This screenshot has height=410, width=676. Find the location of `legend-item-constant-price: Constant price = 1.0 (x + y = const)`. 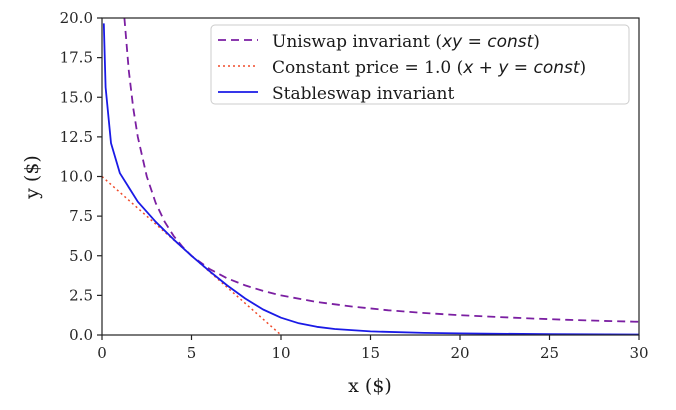

legend-item-constant-price: Constant price = 1.0 (x + y = const) is located at coordinates (402, 68).